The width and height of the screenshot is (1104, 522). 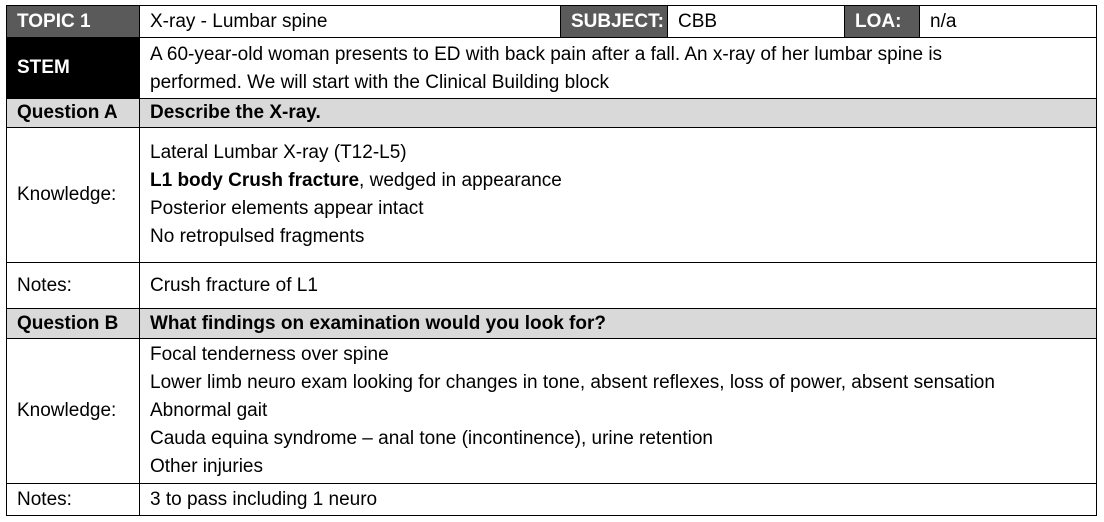 What do you see at coordinates (73, 68) in the screenshot?
I see `stem-label: STEM` at bounding box center [73, 68].